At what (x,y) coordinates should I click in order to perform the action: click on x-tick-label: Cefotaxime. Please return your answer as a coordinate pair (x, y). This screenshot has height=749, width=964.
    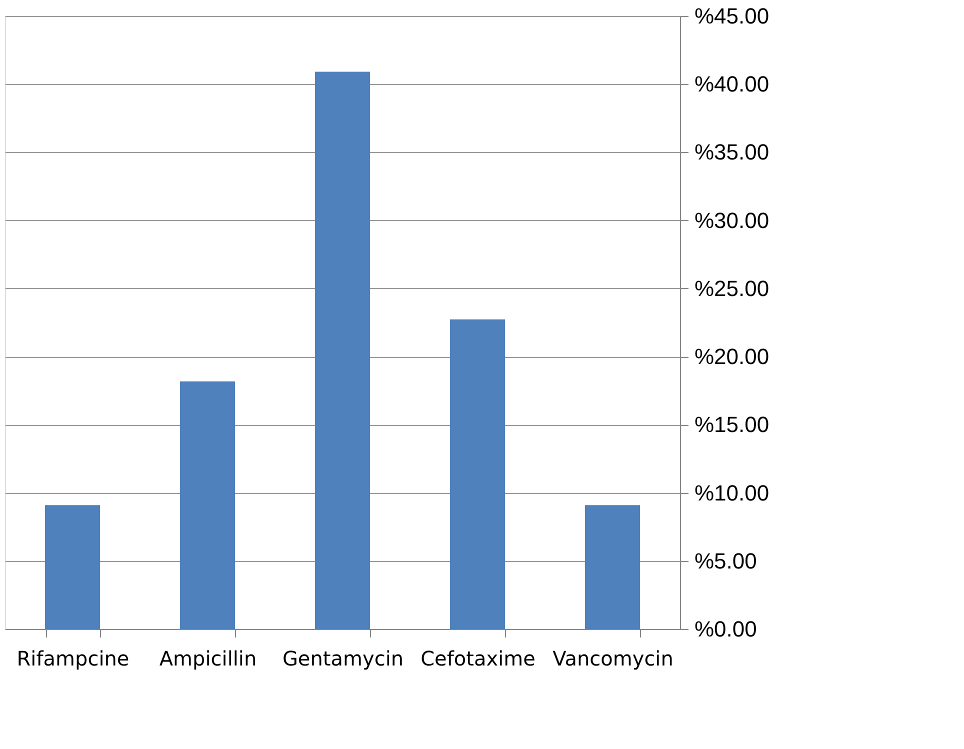
    Looking at the image, I should click on (478, 658).